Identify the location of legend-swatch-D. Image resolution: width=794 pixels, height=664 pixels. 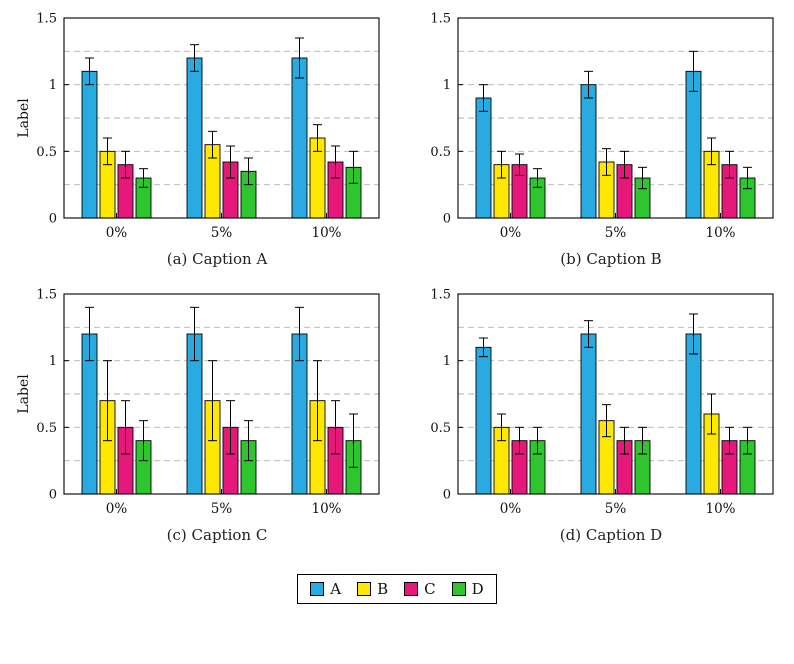
(458, 589).